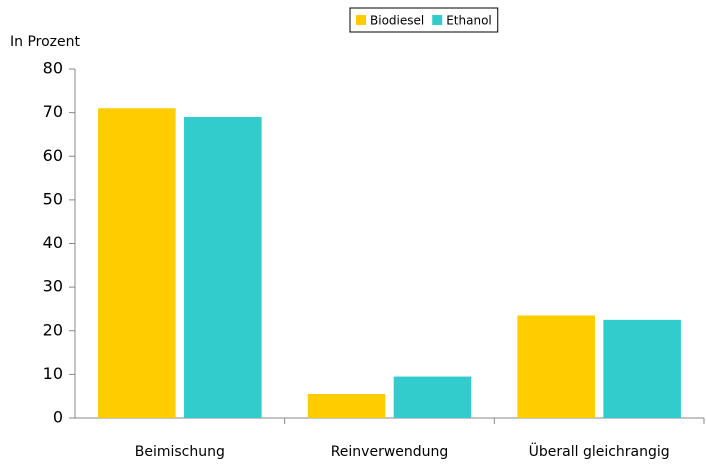 This screenshot has height=465, width=706. What do you see at coordinates (53, 155) in the screenshot?
I see `y-tick-label: 60` at bounding box center [53, 155].